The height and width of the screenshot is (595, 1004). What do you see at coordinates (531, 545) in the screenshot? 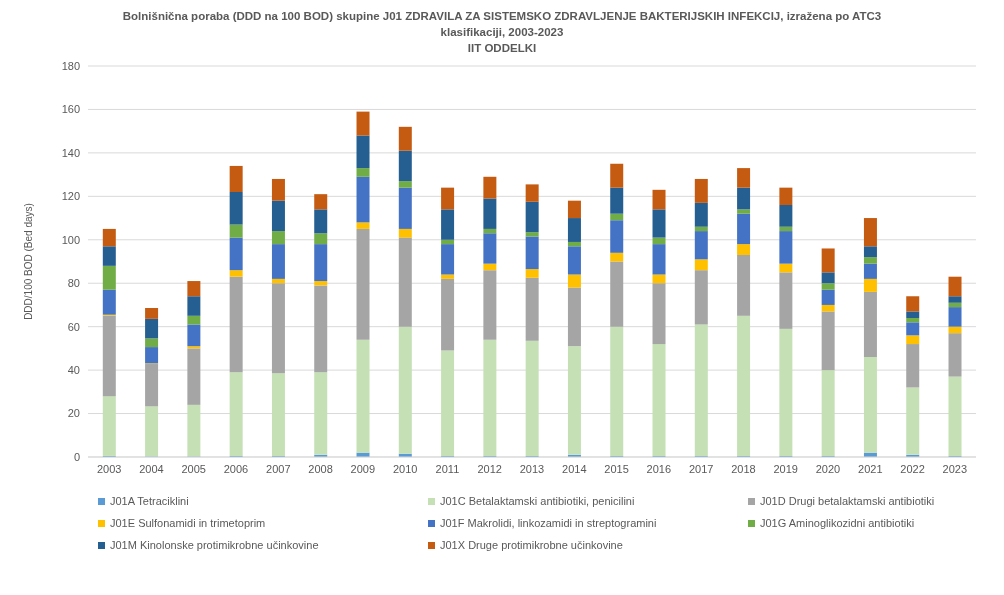
I see `legend-label: J01X Druge protimikrobne učinkovine` at bounding box center [531, 545].